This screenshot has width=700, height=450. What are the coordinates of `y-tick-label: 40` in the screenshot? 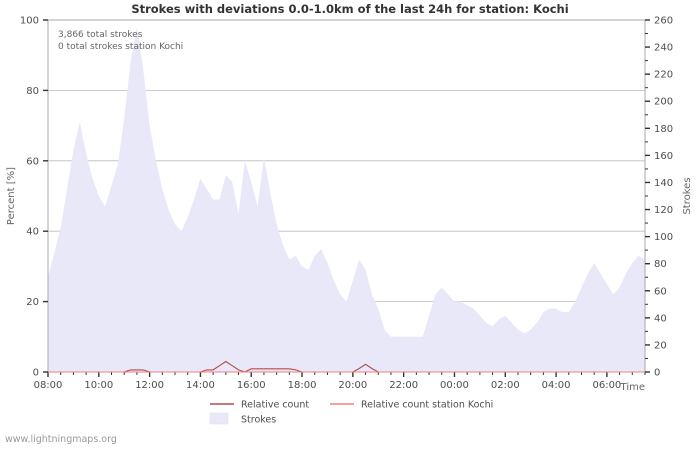 It's located at (32, 232).